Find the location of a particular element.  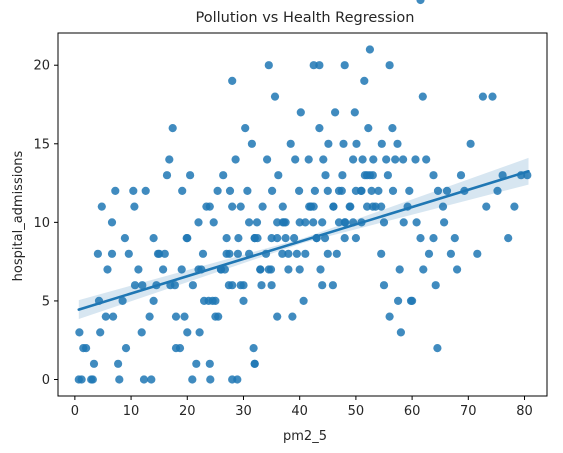

x-tick-label: 0 is located at coordinates (75, 411).